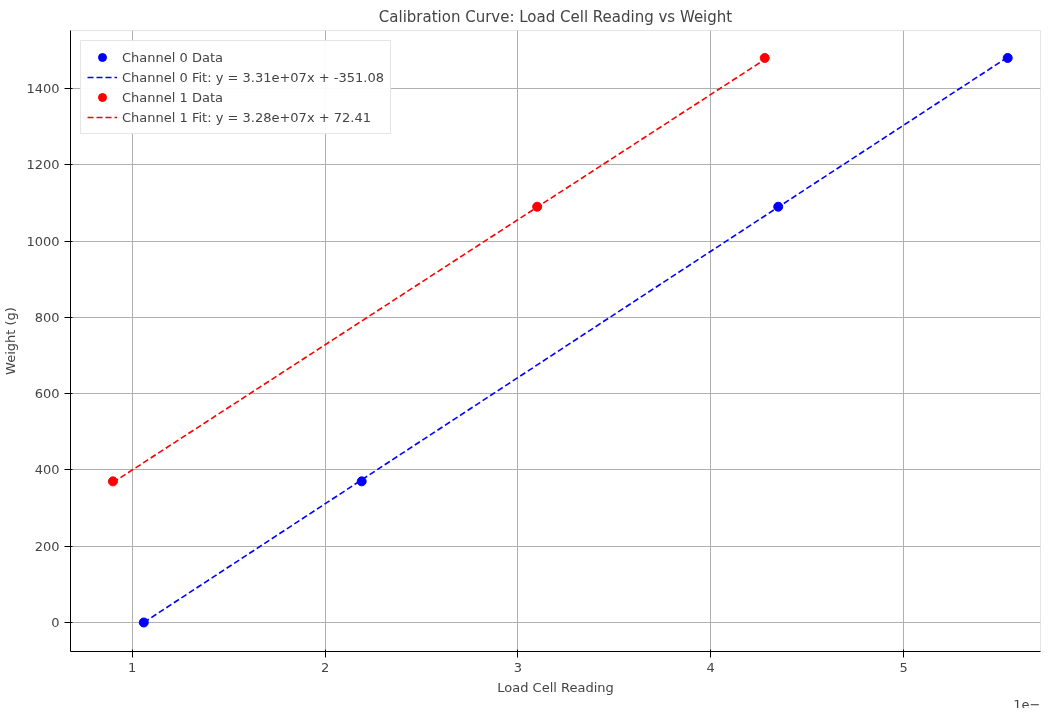 The width and height of the screenshot is (1058, 716). I want to click on y-tick-label: 1000, so click(43, 241).